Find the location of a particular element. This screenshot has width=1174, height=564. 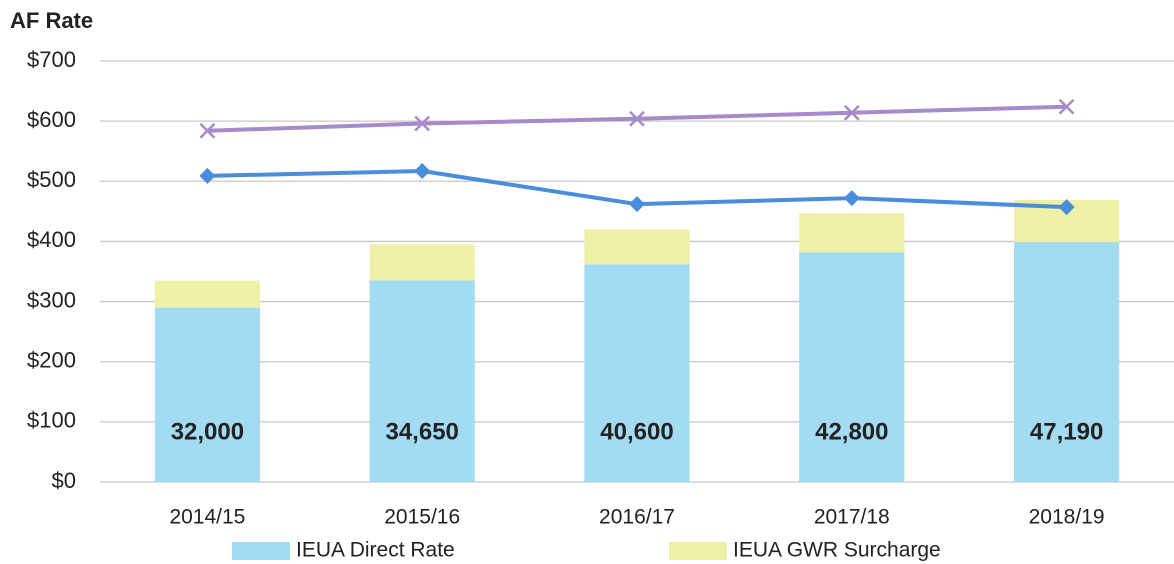

legend-label: IEUA GWR Surcharge is located at coordinates (837, 550).